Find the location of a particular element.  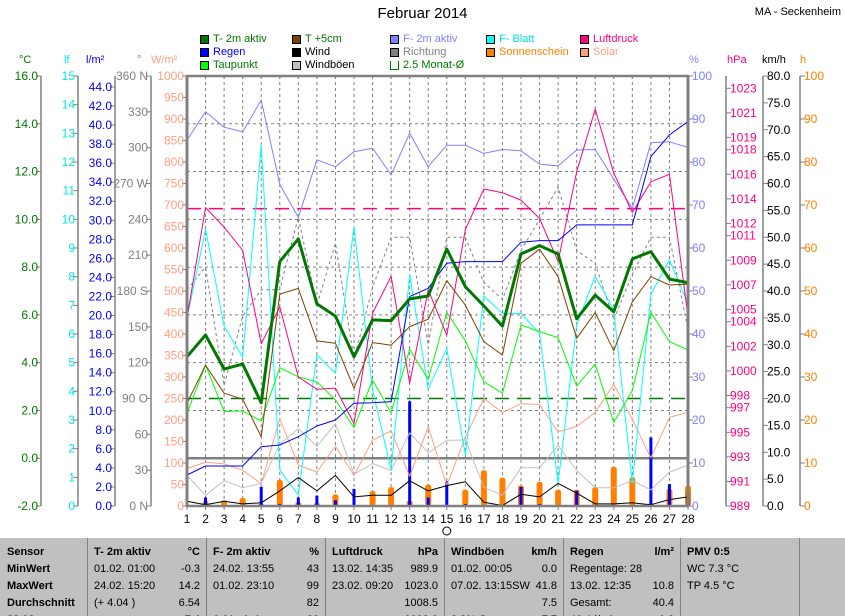

data-point-solar is located at coordinates (613, 384).